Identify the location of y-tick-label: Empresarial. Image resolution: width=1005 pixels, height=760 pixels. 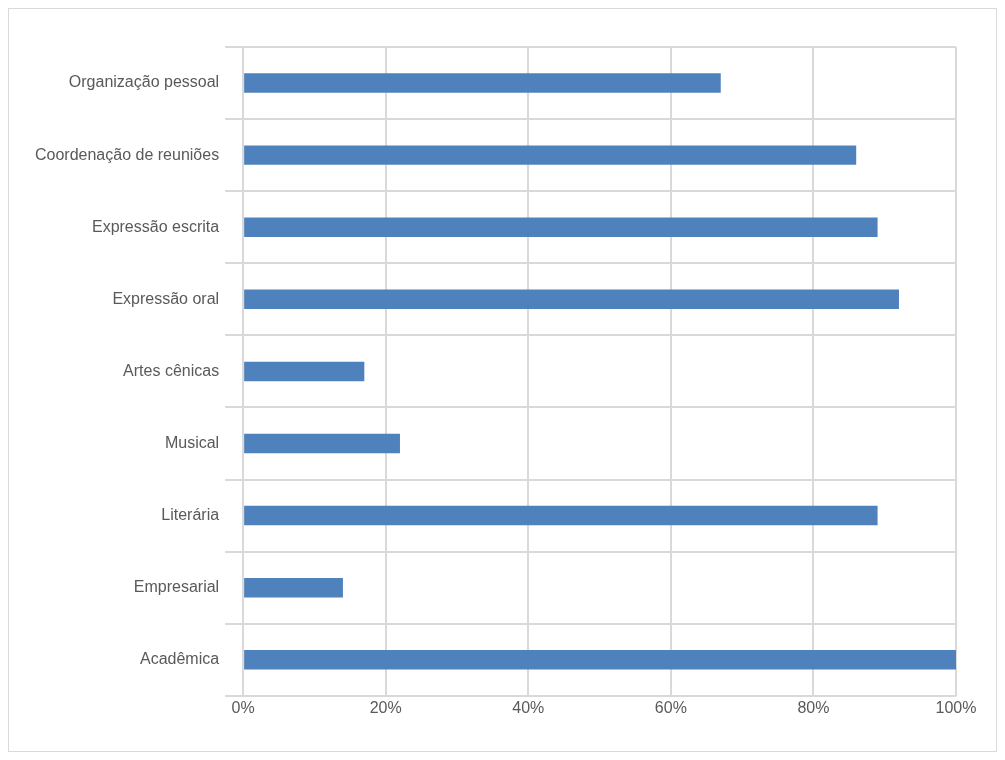
(176, 587).